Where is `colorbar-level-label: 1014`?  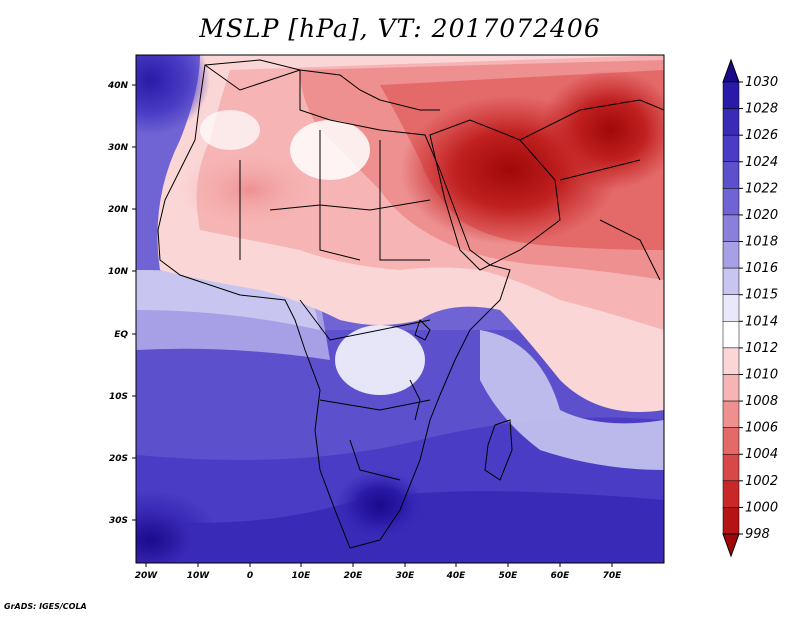 colorbar-level-label: 1014 is located at coordinates (761, 321).